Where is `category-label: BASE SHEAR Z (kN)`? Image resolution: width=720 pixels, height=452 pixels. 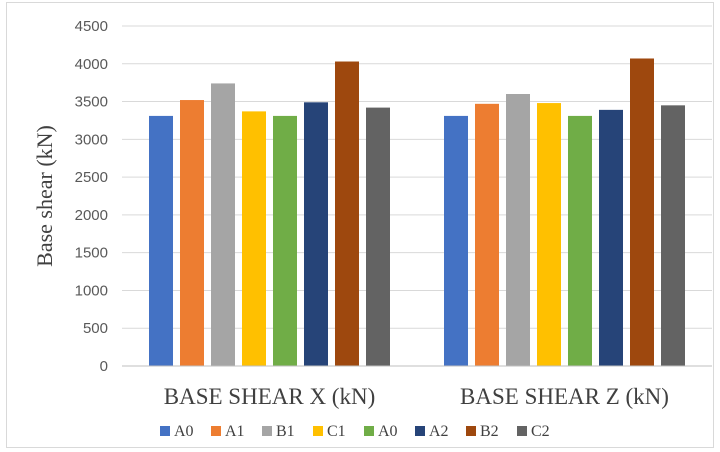 category-label: BASE SHEAR Z (kN) is located at coordinates (564, 396).